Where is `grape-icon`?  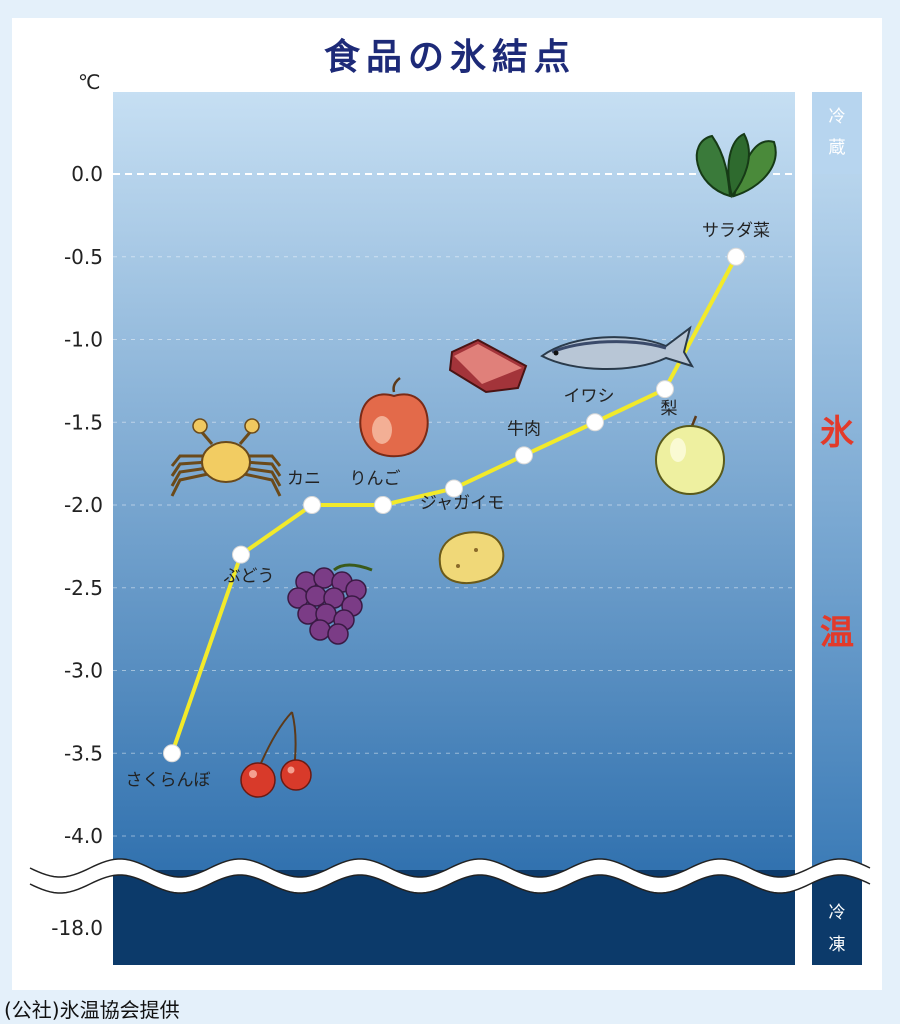 grape-icon is located at coordinates (330, 604).